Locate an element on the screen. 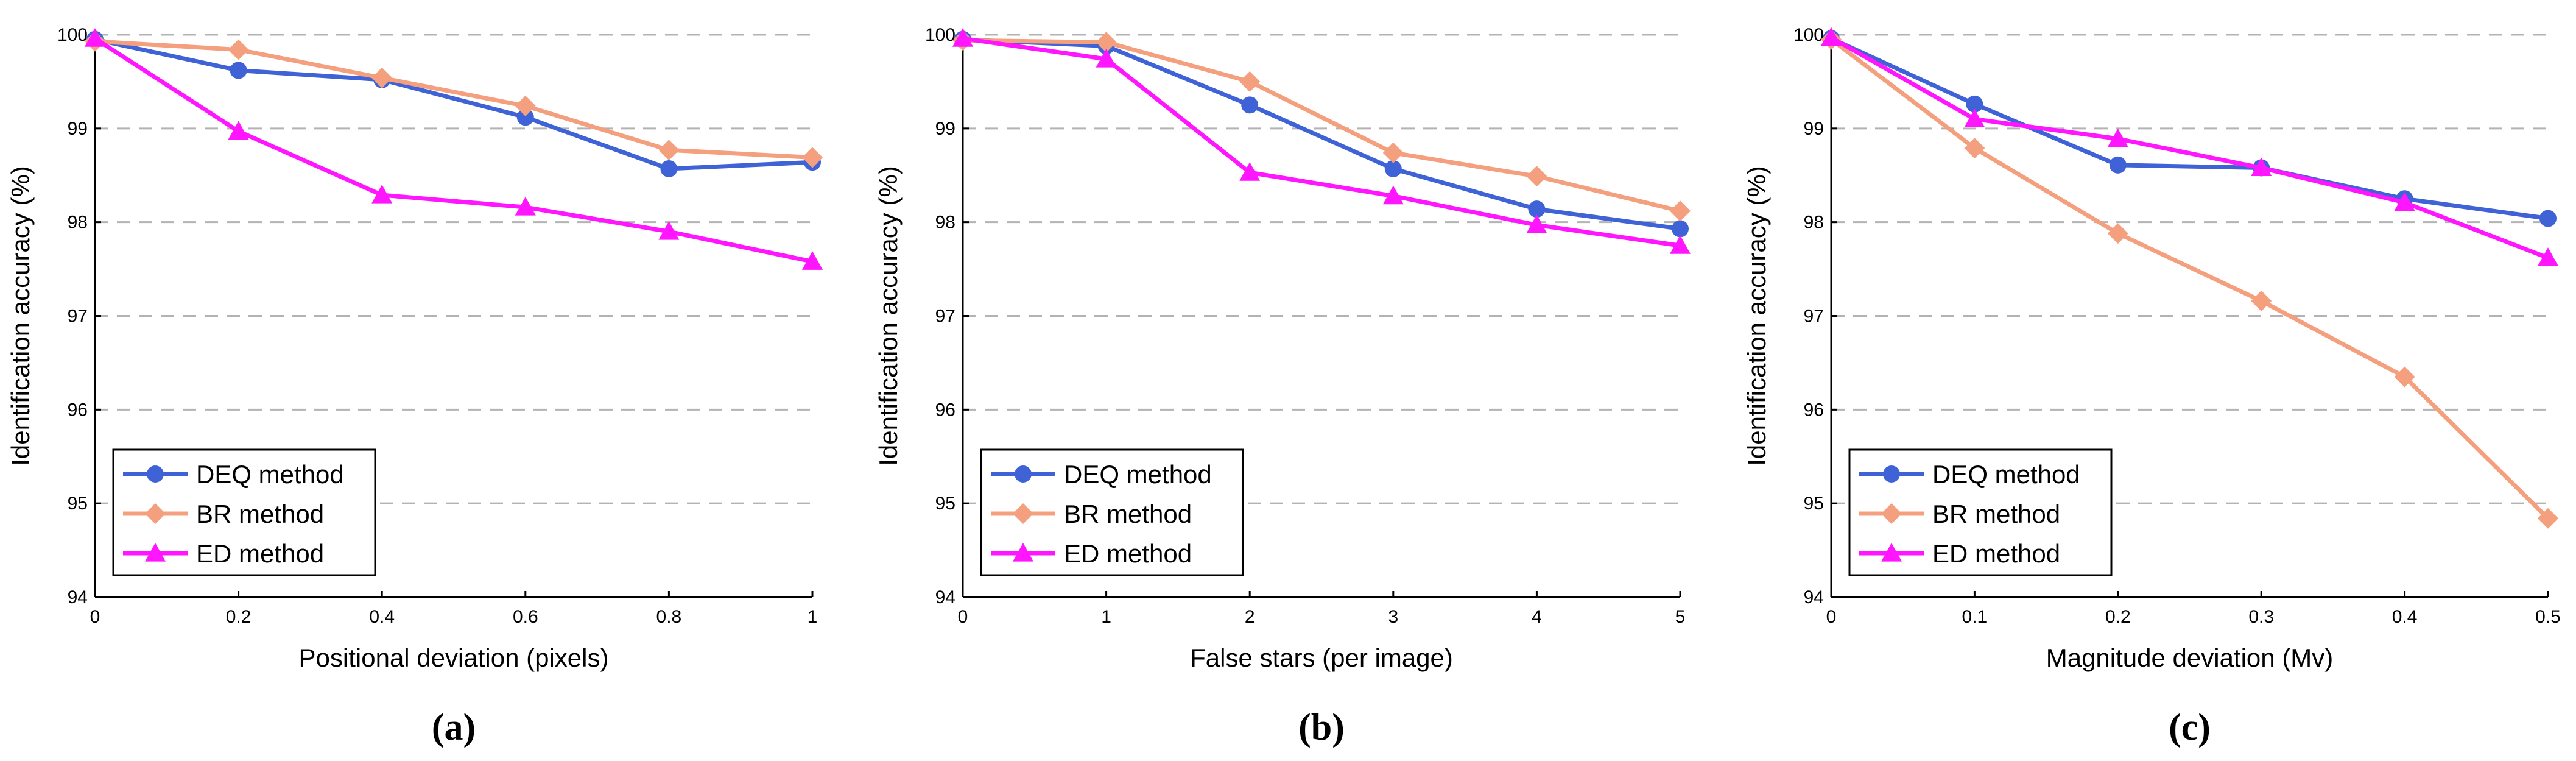 This screenshot has width=2576, height=761. x-axis-label: False stars (per image) is located at coordinates (1321, 657).